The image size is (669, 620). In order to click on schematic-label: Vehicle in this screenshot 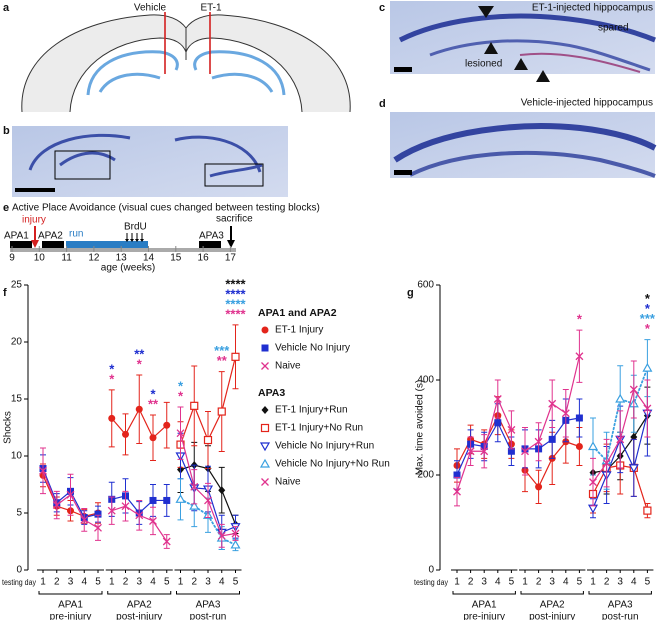, I will do `click(150, 8)`.